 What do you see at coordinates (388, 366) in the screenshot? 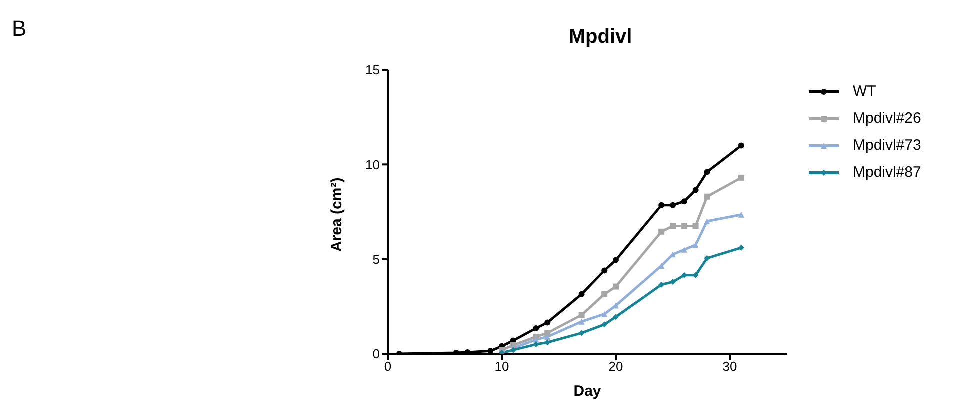
I see `x-tick-label: 0` at bounding box center [388, 366].